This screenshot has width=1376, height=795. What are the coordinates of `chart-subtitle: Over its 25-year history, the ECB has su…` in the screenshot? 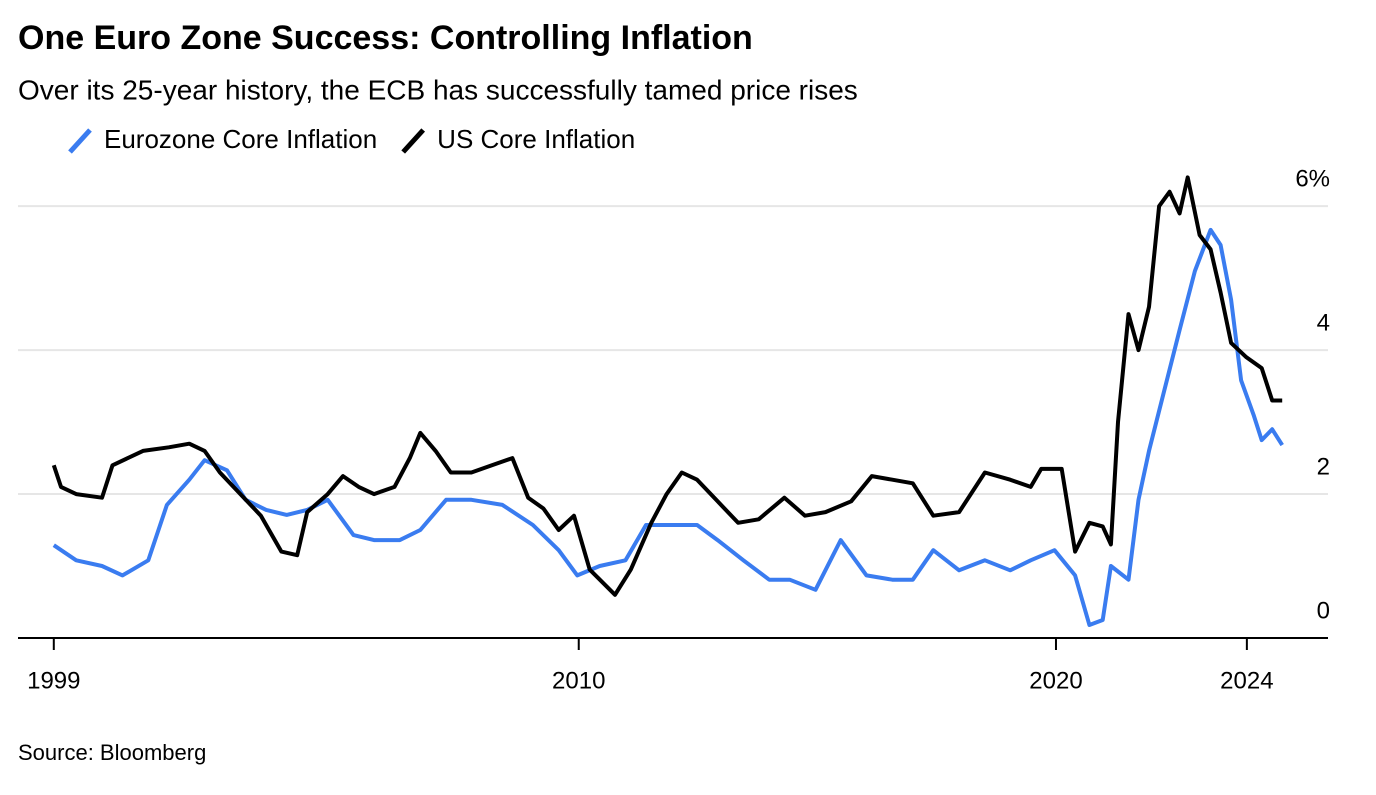 It's located at (438, 89).